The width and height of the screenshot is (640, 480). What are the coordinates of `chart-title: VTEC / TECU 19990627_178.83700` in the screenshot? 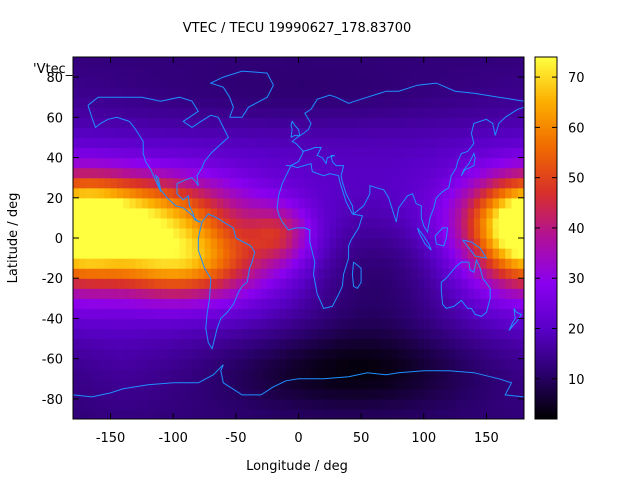 It's located at (297, 28).